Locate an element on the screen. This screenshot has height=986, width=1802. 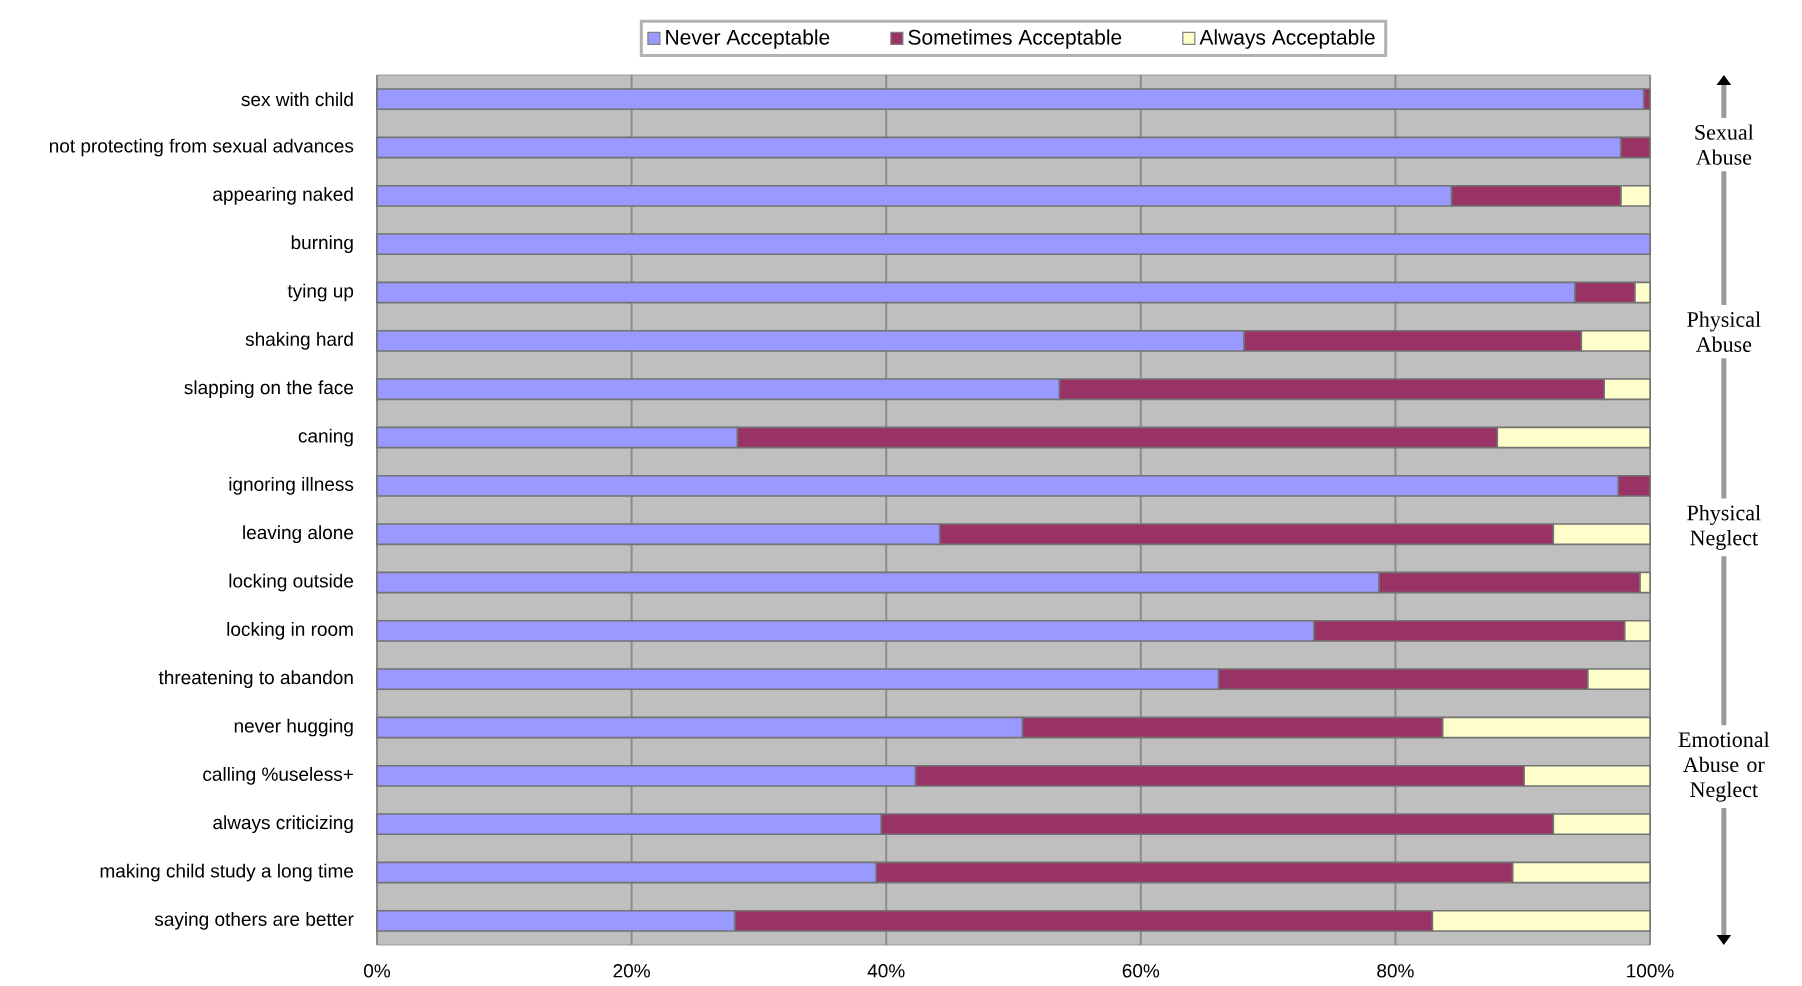
y-tick-label: burning is located at coordinates (322, 244).